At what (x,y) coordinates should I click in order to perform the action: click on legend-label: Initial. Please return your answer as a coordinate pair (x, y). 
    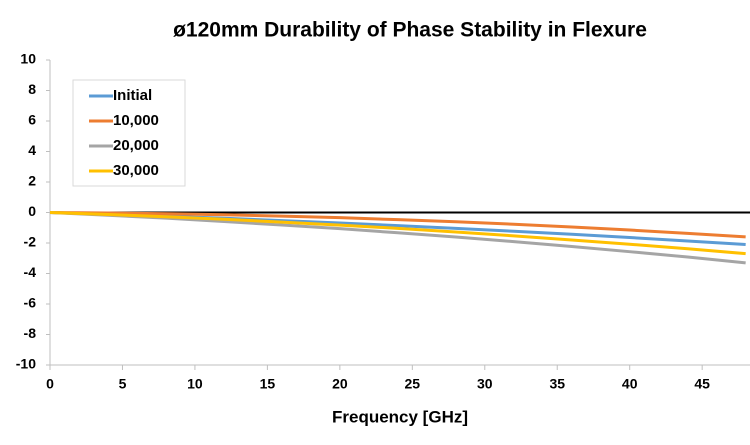
    Looking at the image, I should click on (132, 95).